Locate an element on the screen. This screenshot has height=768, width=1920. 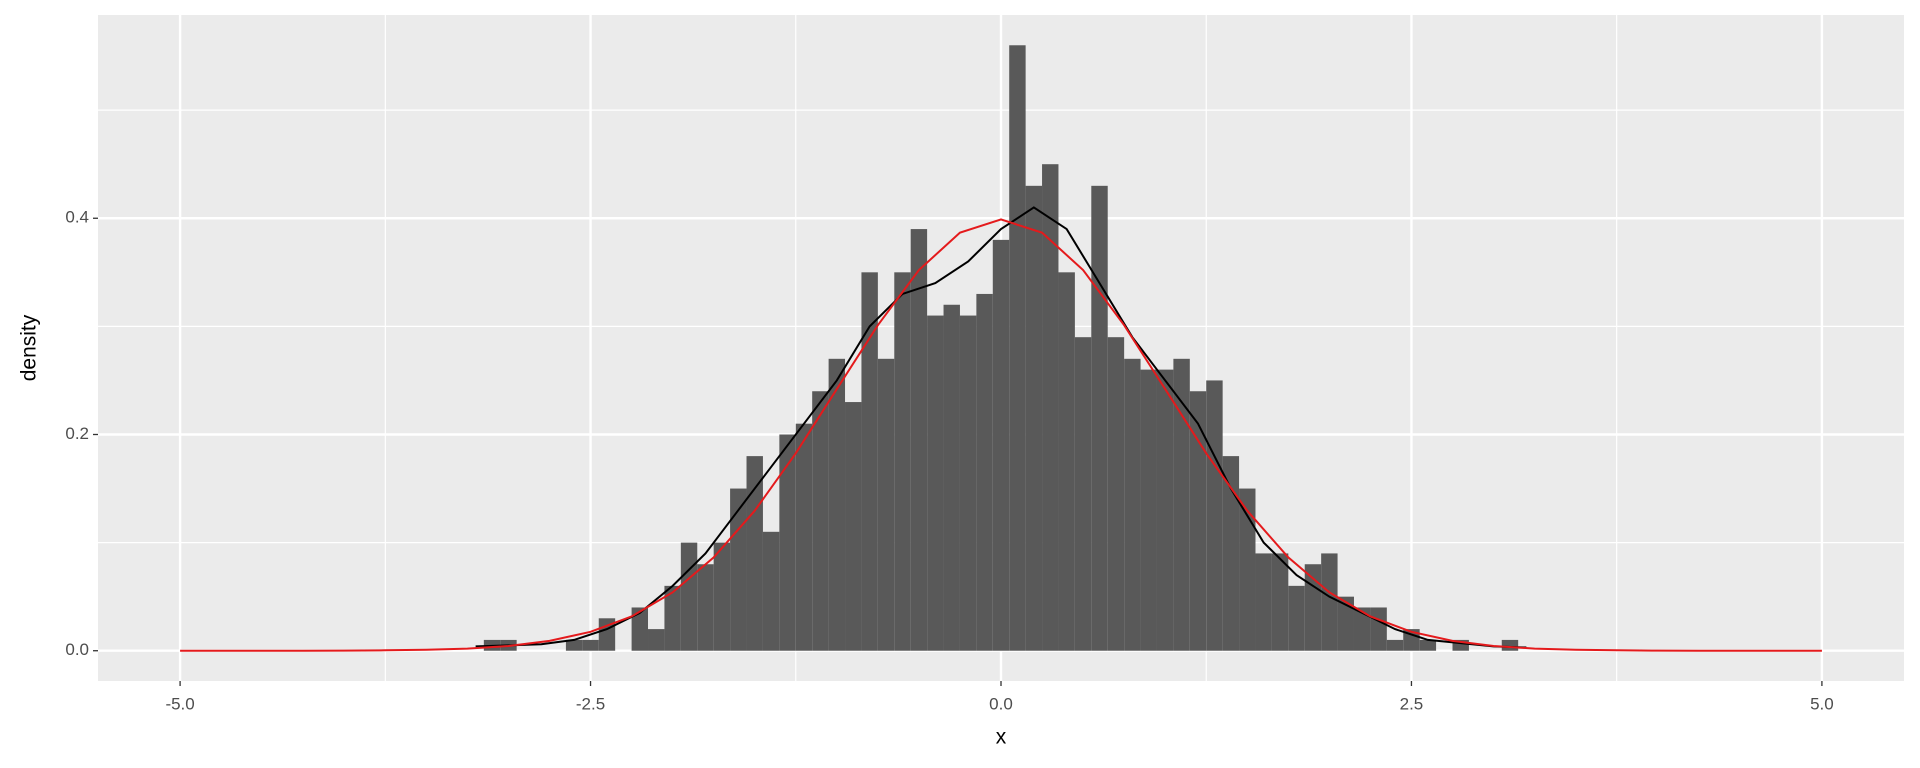
y-tick-label: 0.0 is located at coordinates (77, 649).